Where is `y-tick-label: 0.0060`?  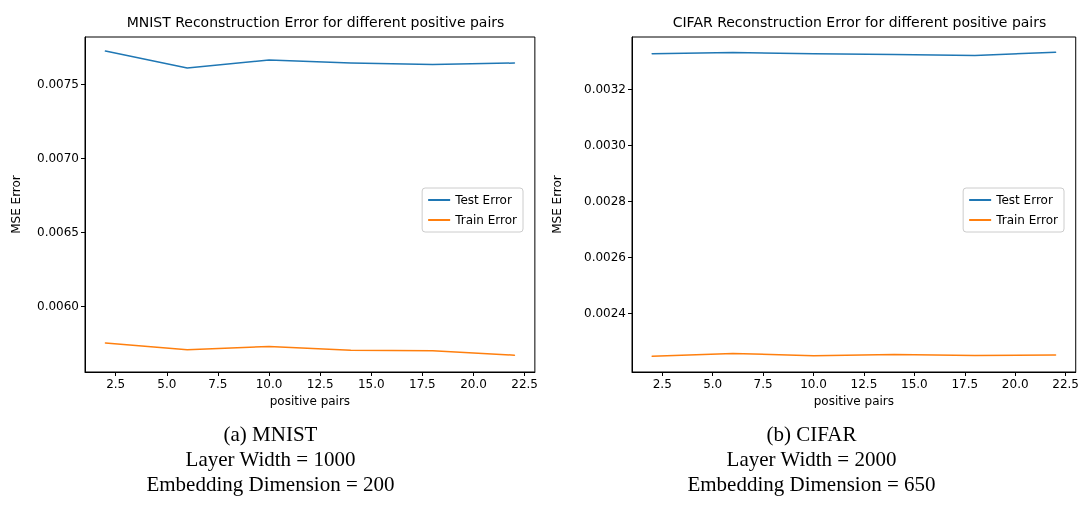 y-tick-label: 0.0060 is located at coordinates (58, 306).